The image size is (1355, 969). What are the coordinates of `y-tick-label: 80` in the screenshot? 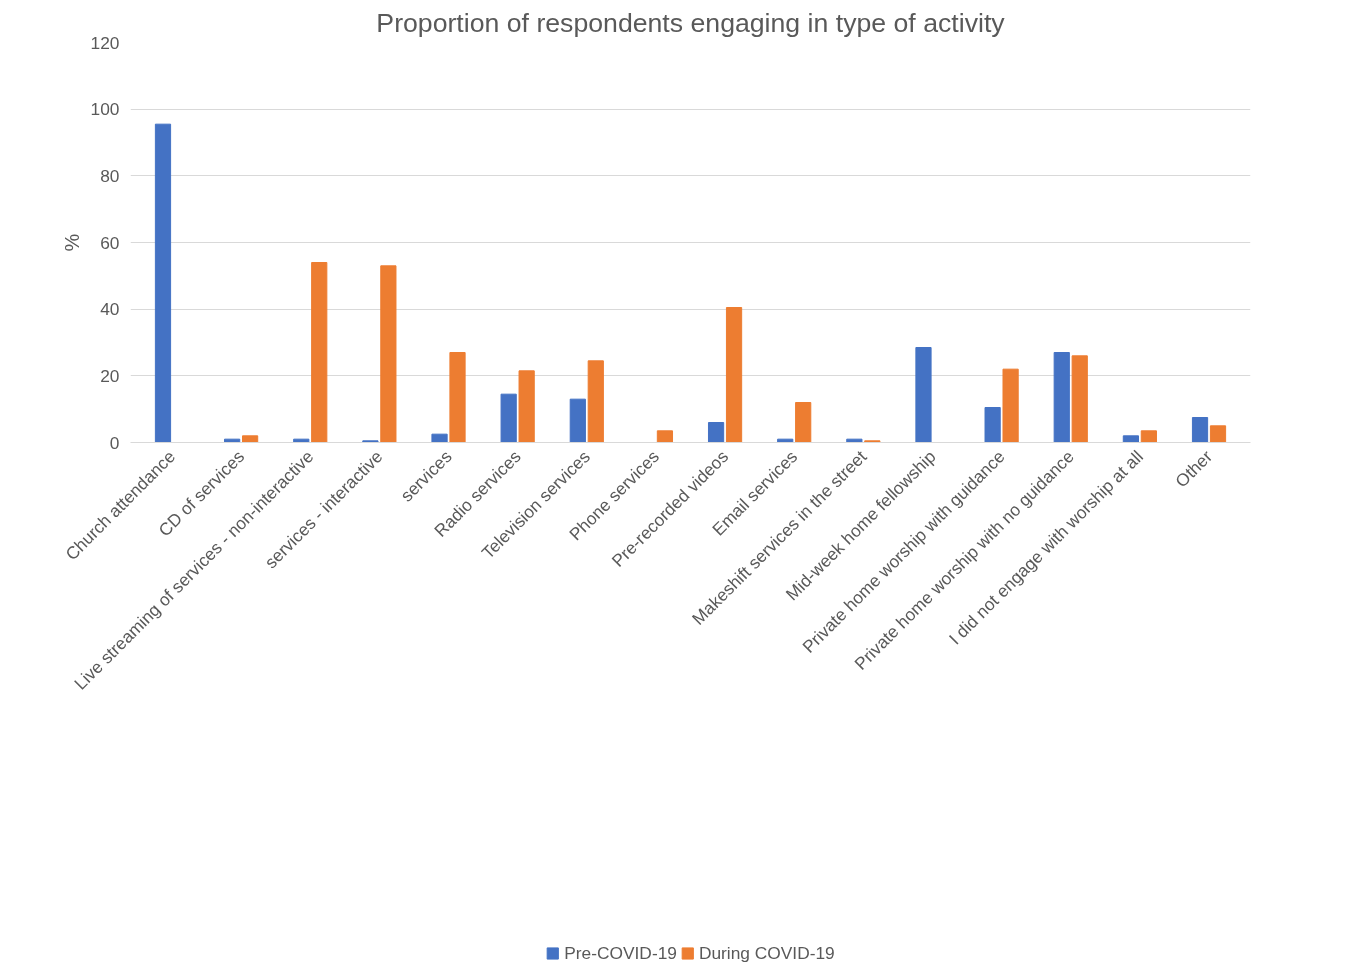 It's located at (110, 175).